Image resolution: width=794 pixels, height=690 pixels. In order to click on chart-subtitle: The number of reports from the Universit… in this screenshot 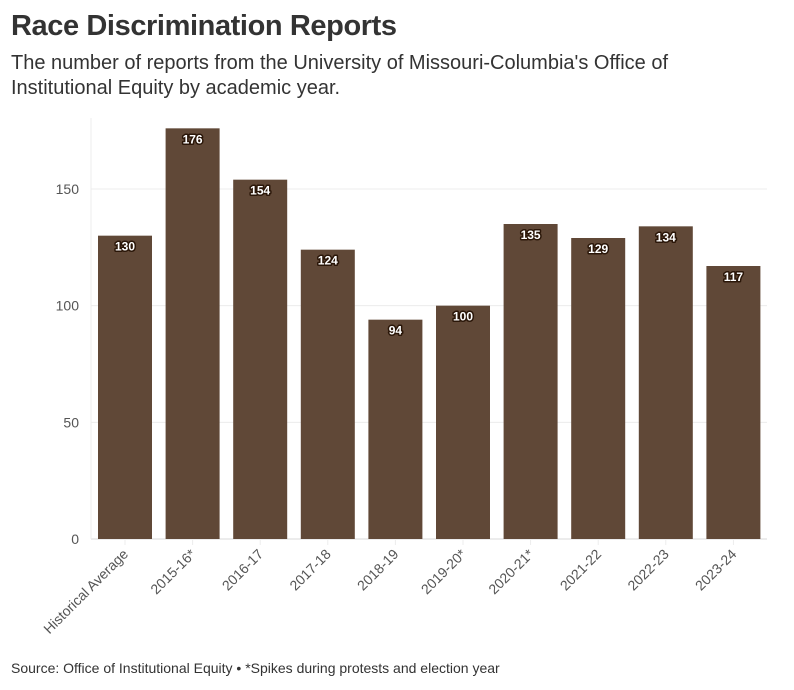, I will do `click(340, 75)`.